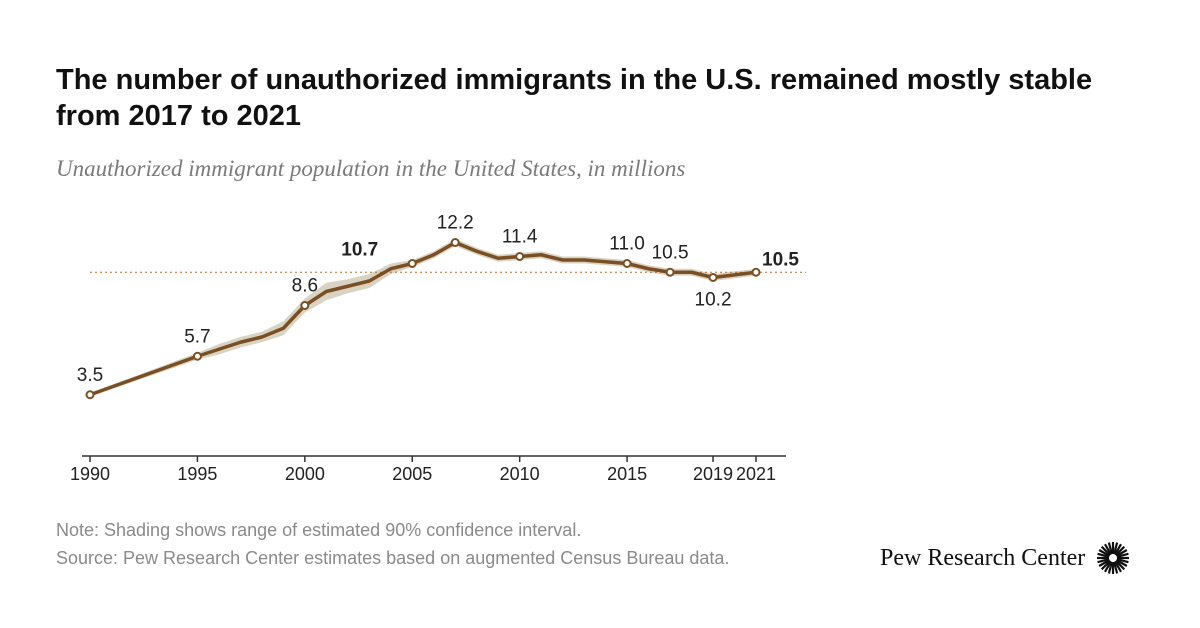  Describe the element at coordinates (520, 237) in the screenshot. I see `data-label: 11.4` at that location.